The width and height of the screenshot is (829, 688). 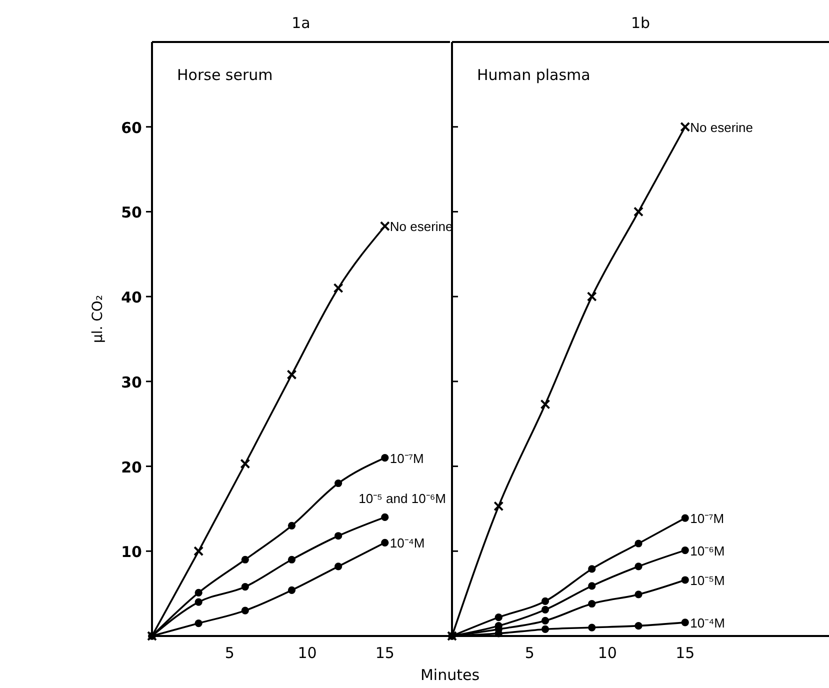 What do you see at coordinates (131, 127) in the screenshot?
I see `y-tick-label: 60` at bounding box center [131, 127].